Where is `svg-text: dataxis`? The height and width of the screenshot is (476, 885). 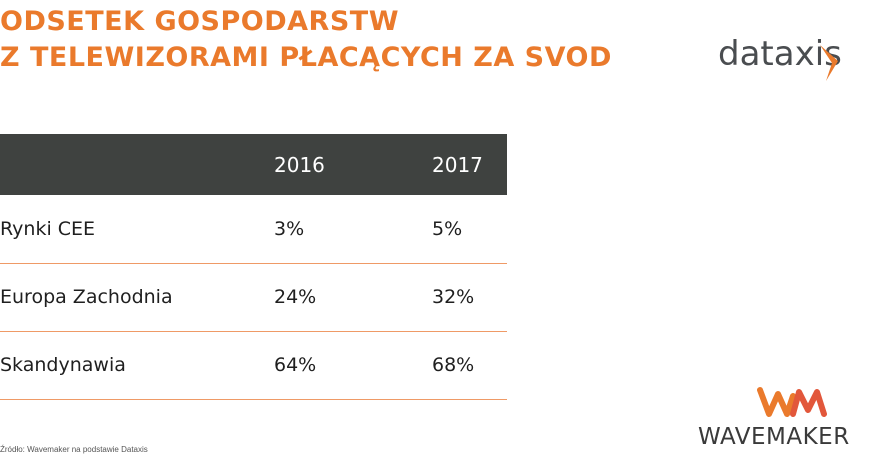 svg-text: dataxis is located at coordinates (780, 54).